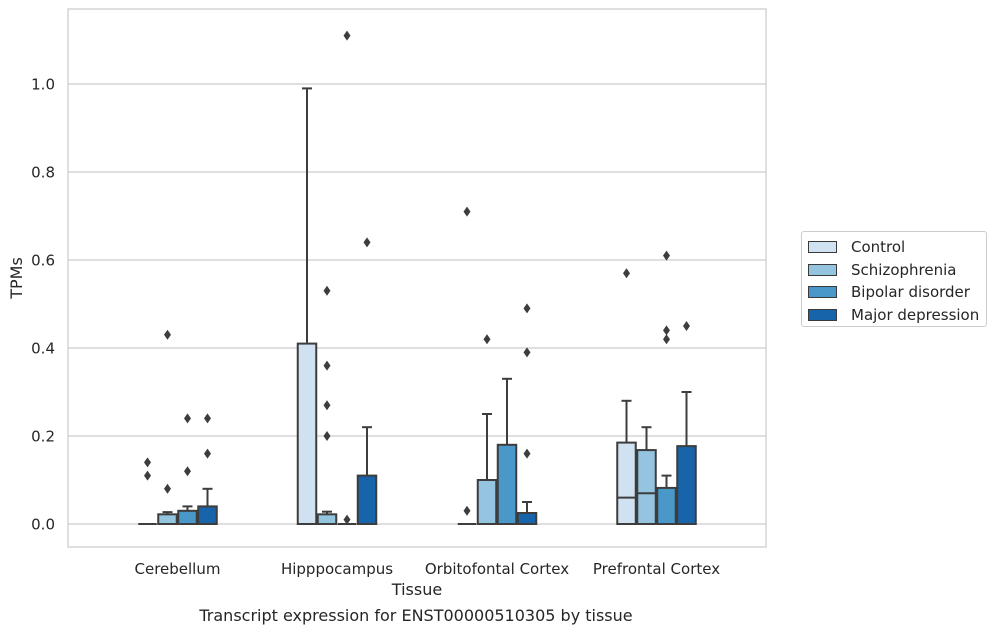 Image resolution: width=997 pixels, height=634 pixels. What do you see at coordinates (337, 569) in the screenshot?
I see `x-tick-label: Hipppocampus` at bounding box center [337, 569].